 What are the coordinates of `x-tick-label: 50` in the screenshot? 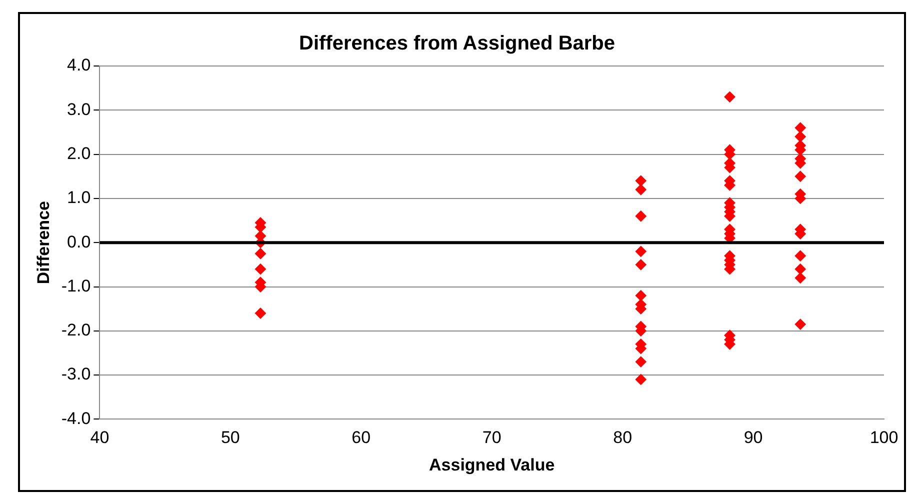 It's located at (230, 438).